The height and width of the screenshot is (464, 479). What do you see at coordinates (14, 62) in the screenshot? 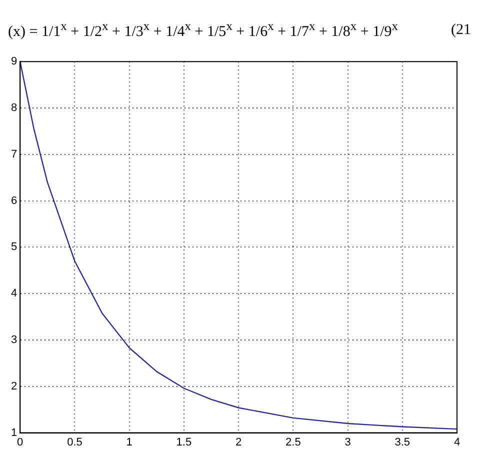
I see `y-tick-label: 9` at bounding box center [14, 62].